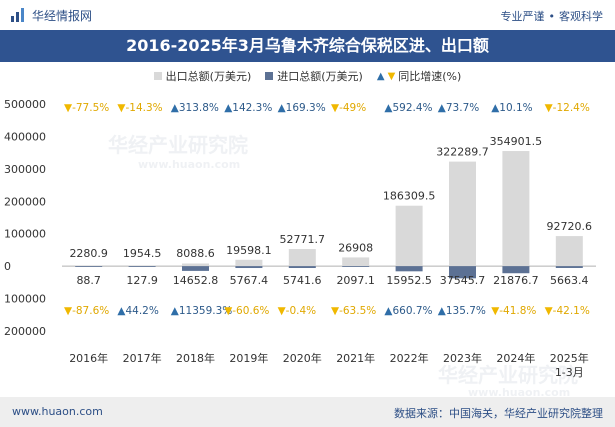 This screenshot has width=615, height=427. Describe the element at coordinates (201, 311) in the screenshot. I see `import-growth-label: ▲11359.3%` at that location.